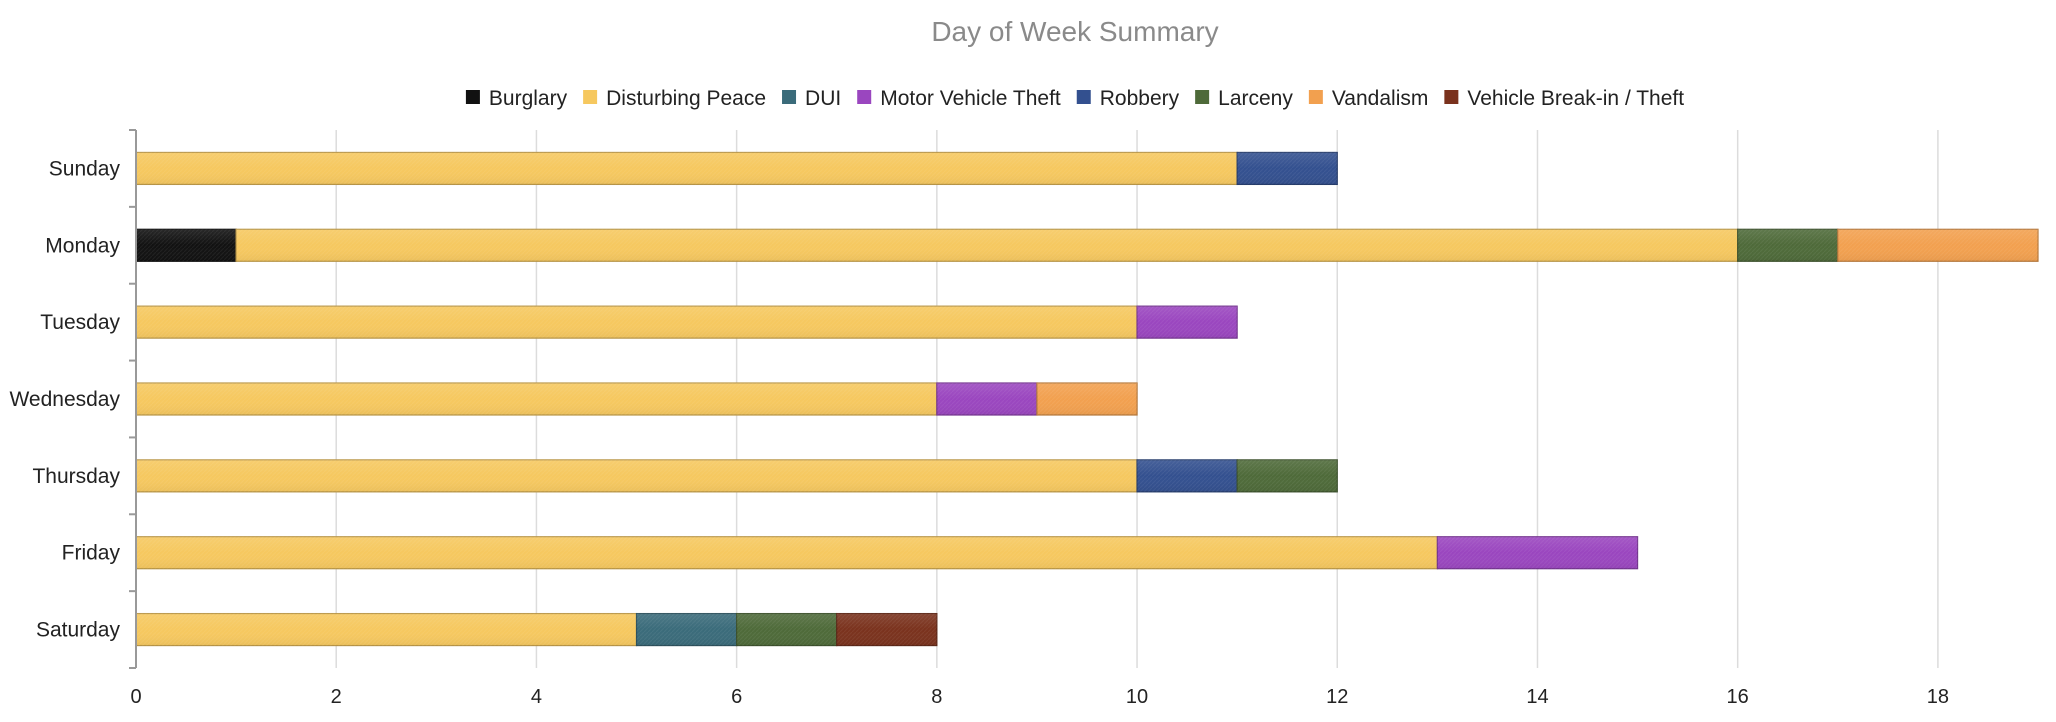 The width and height of the screenshot is (2056, 722). Describe the element at coordinates (686, 98) in the screenshot. I see `legend-label: Disturbing Peace` at that location.